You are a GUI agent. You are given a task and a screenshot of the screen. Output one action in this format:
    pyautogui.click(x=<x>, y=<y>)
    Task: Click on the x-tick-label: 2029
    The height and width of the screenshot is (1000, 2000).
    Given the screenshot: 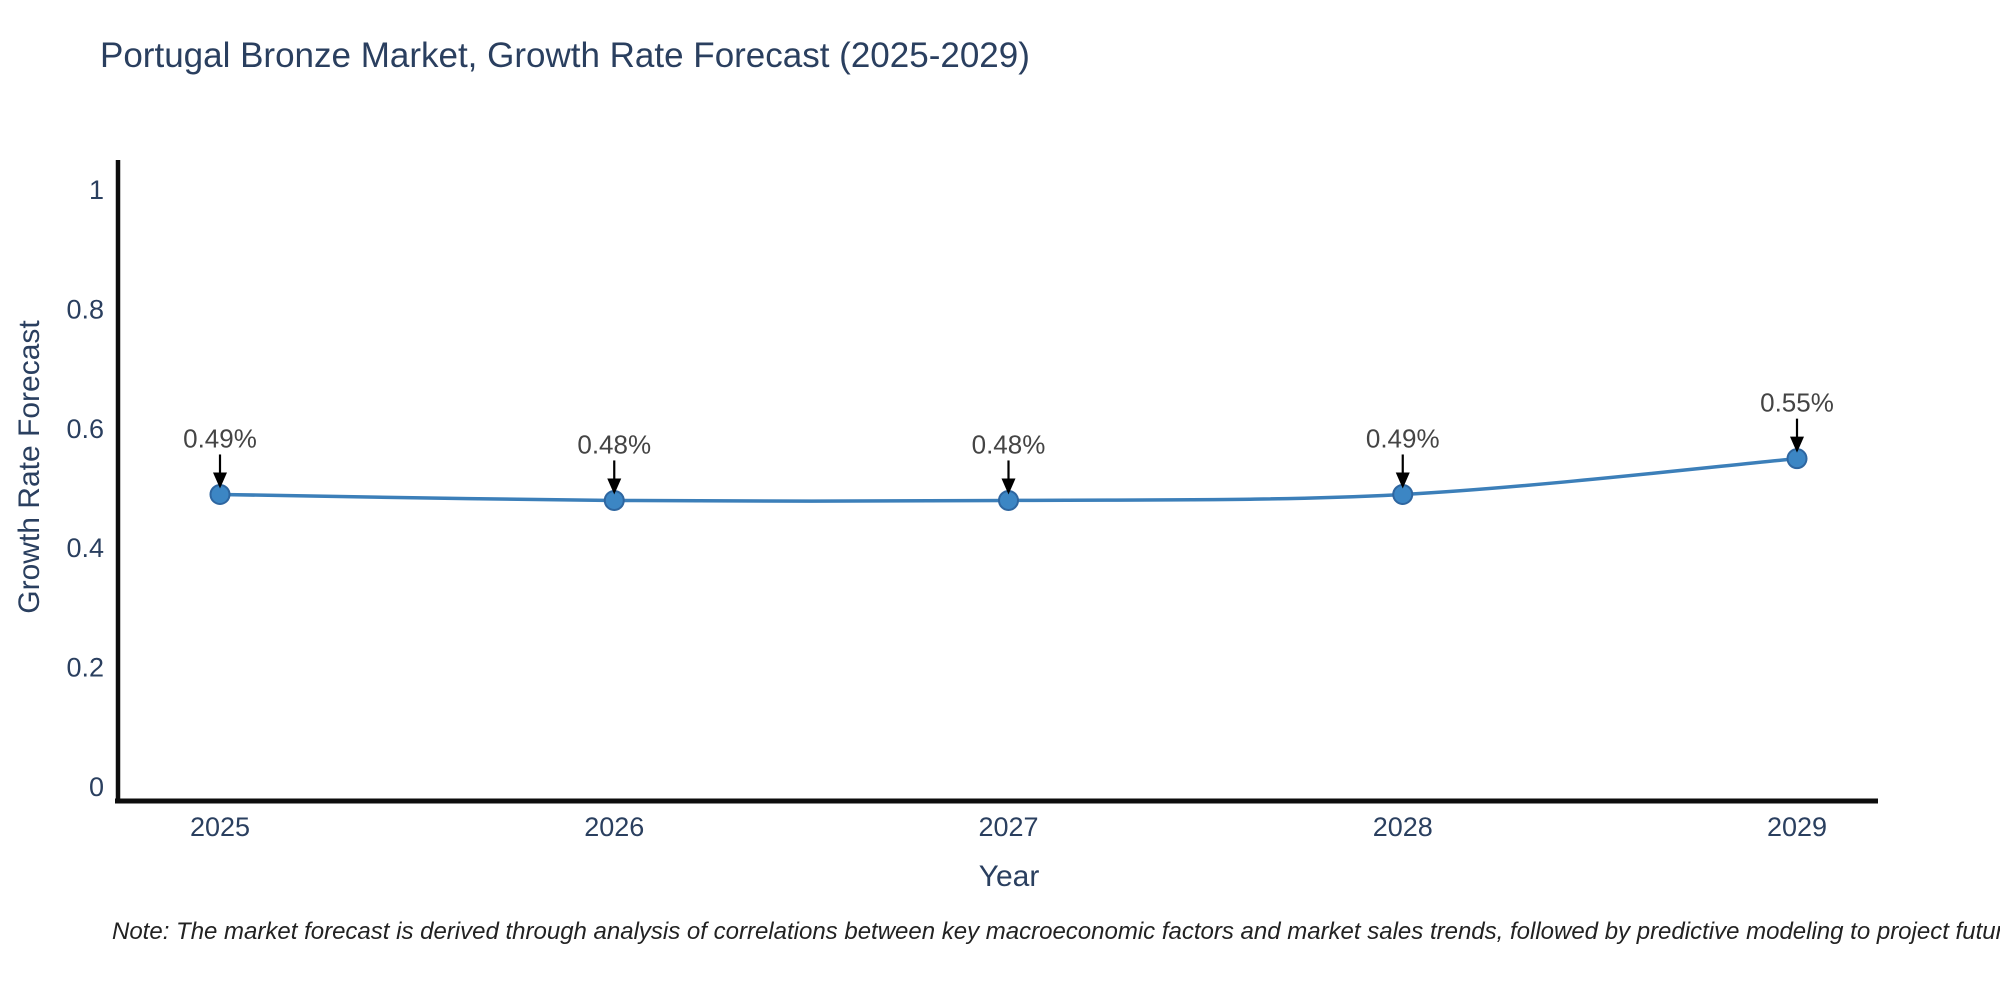 What is the action you would take?
    pyautogui.click(x=1797, y=827)
    